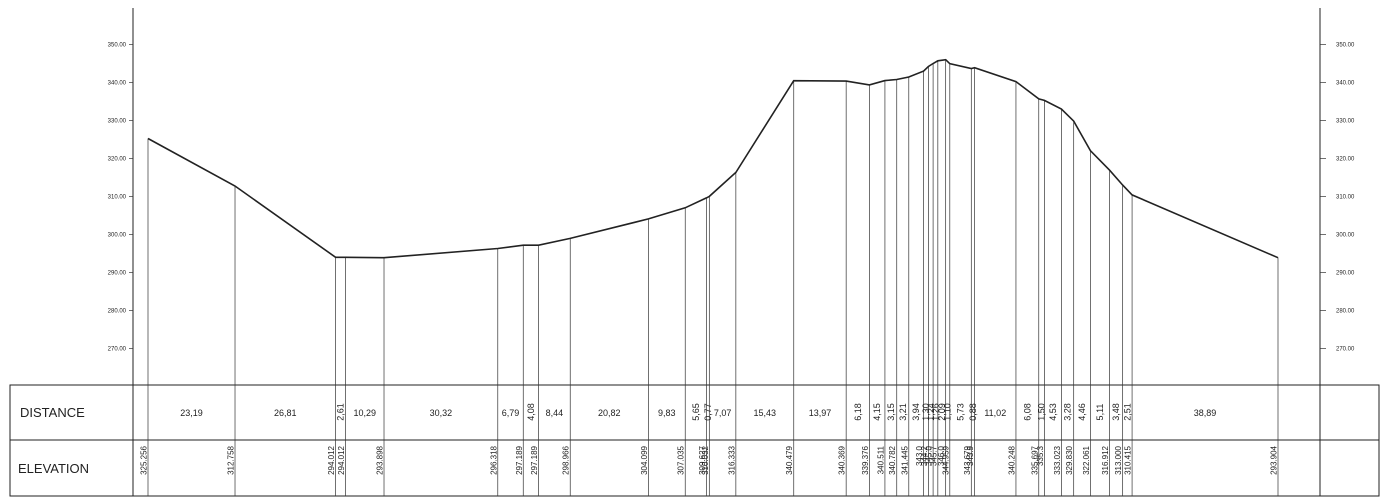 This screenshot has height=501, width=1389. Describe the element at coordinates (441, 413) in the screenshot. I see `distance-label: 30,32` at that location.